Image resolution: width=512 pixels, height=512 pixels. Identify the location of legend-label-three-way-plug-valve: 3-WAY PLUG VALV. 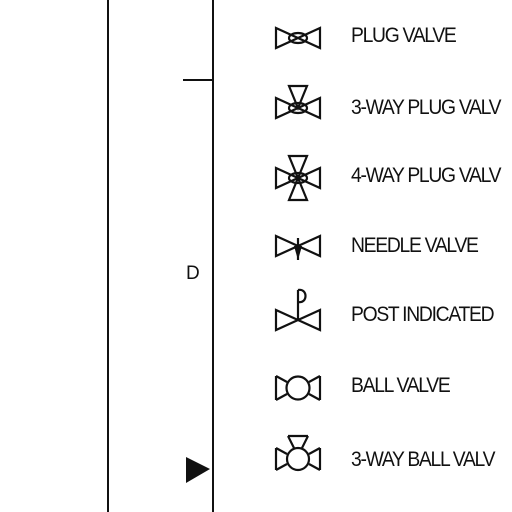
(426, 107).